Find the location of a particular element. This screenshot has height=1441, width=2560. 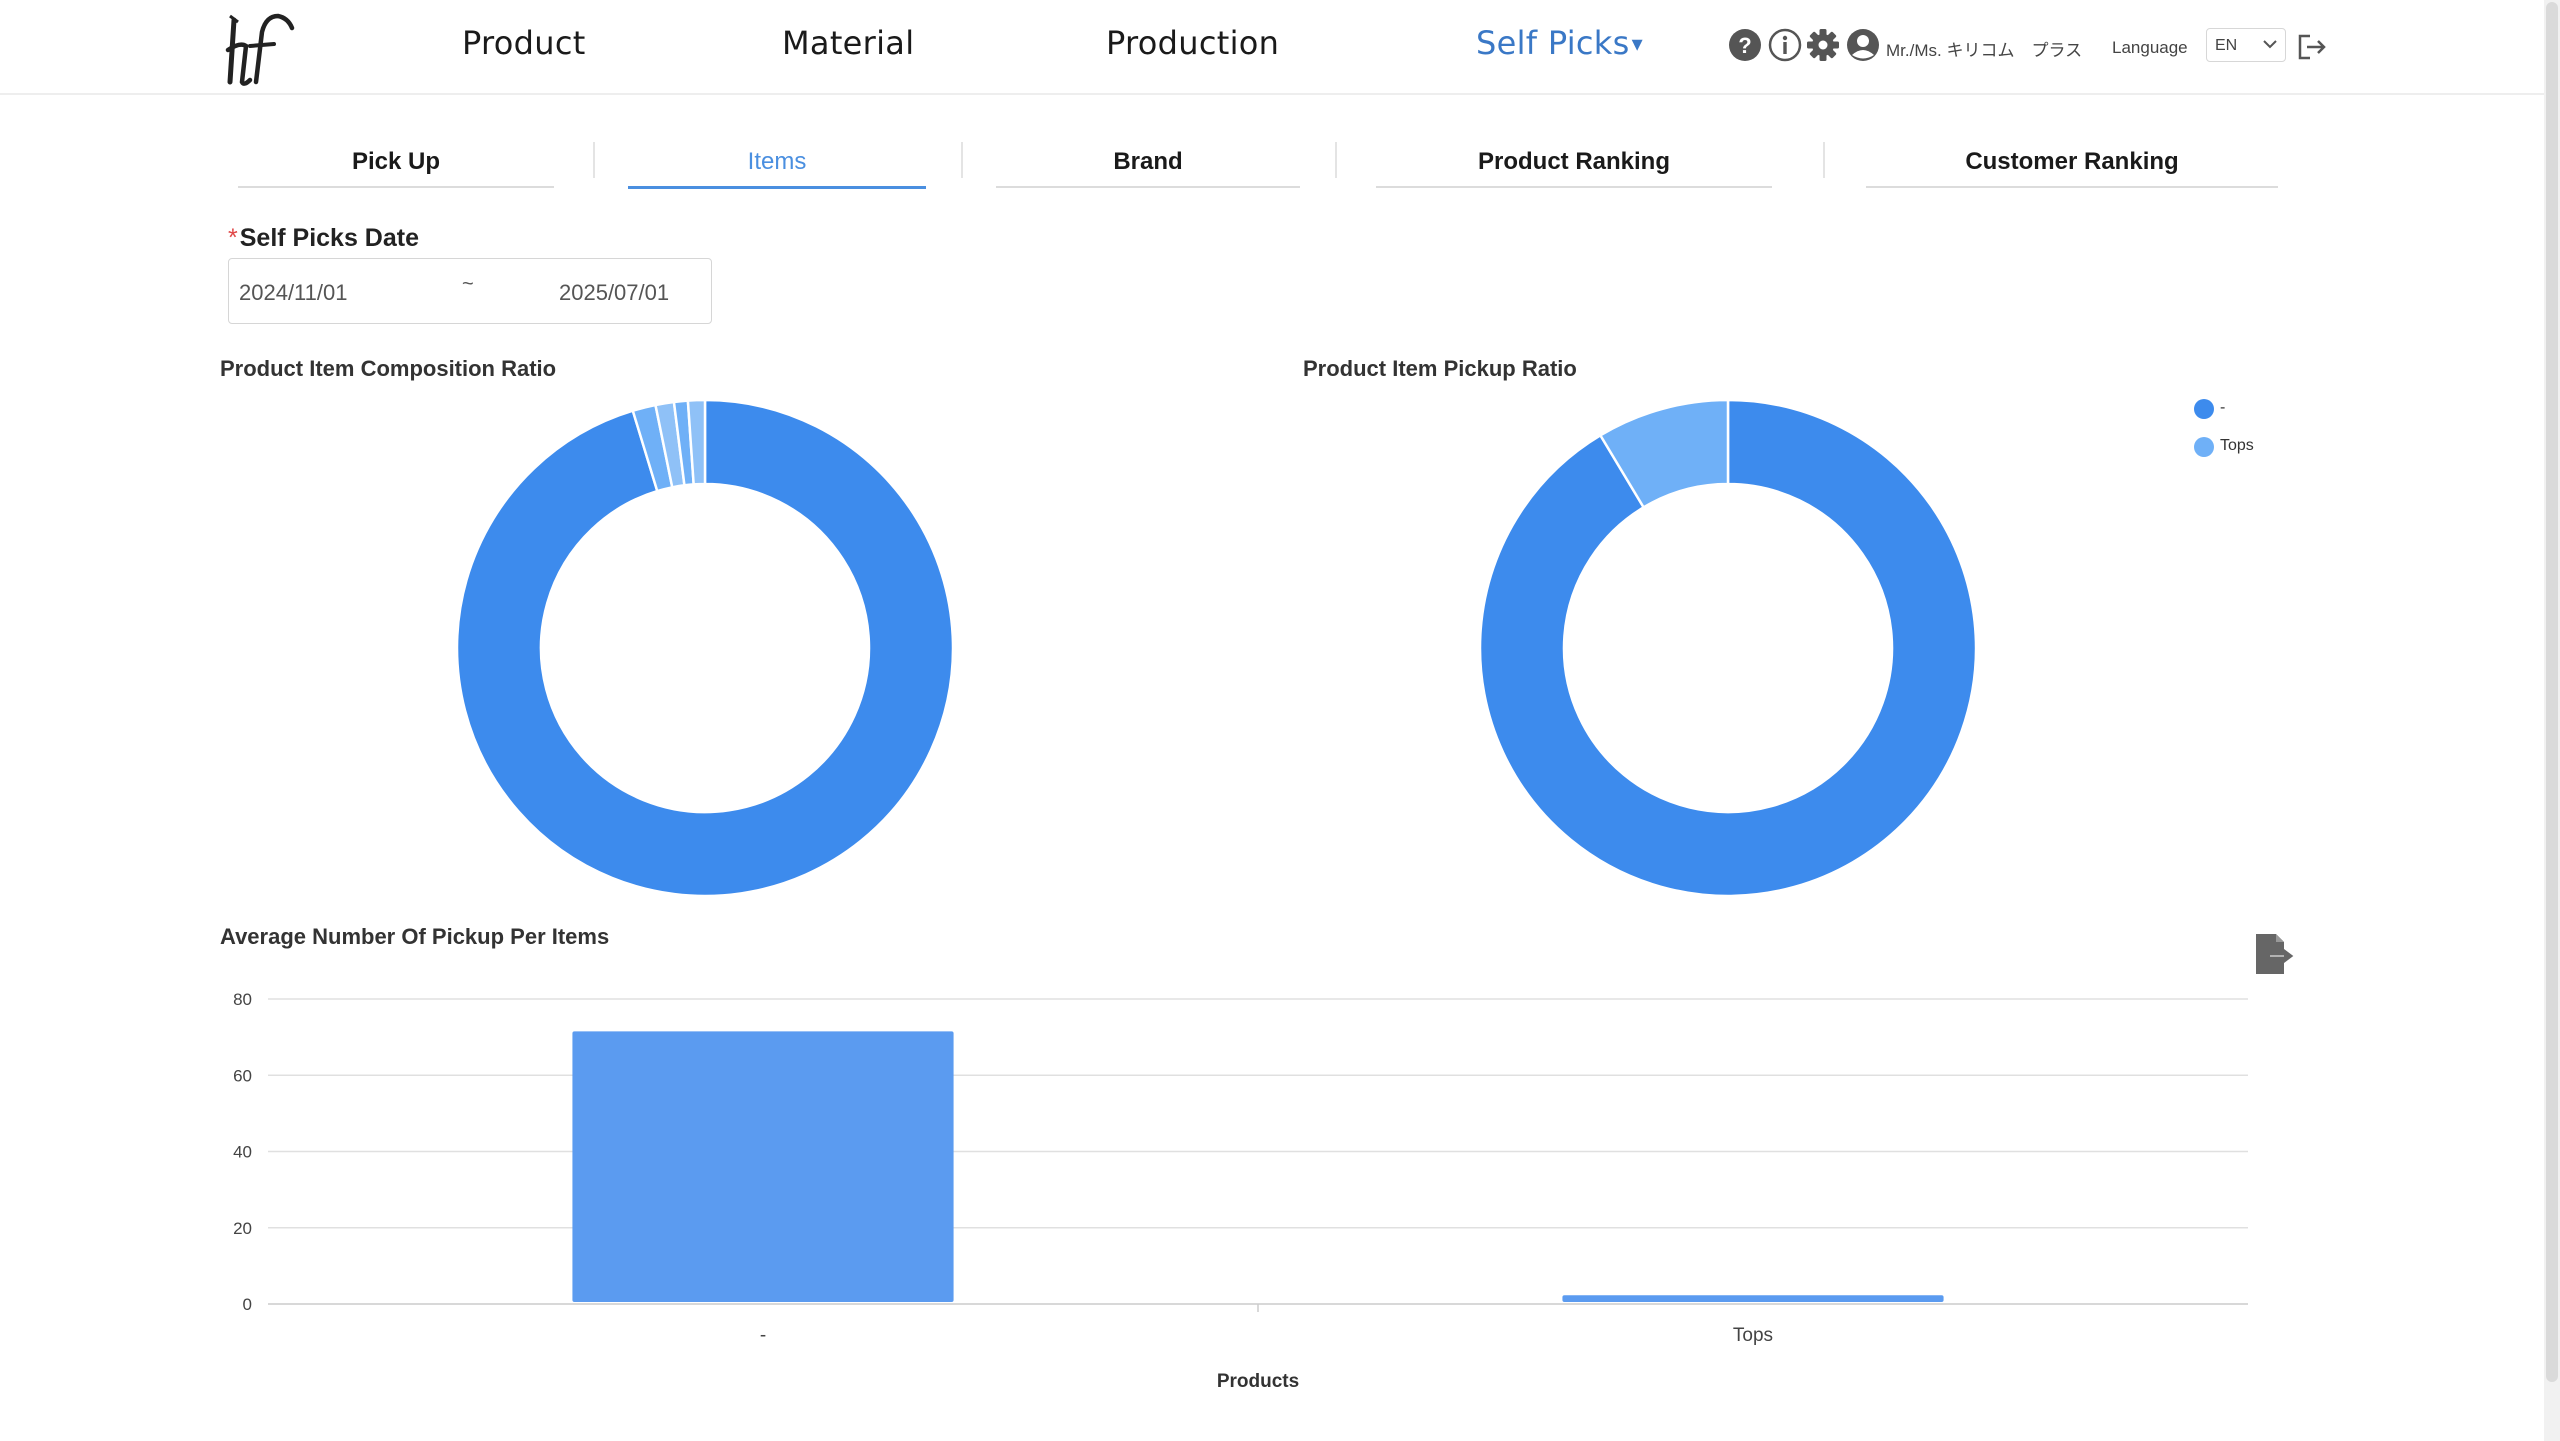

nav-self-picks: Self Picks▾ is located at coordinates (1559, 43).